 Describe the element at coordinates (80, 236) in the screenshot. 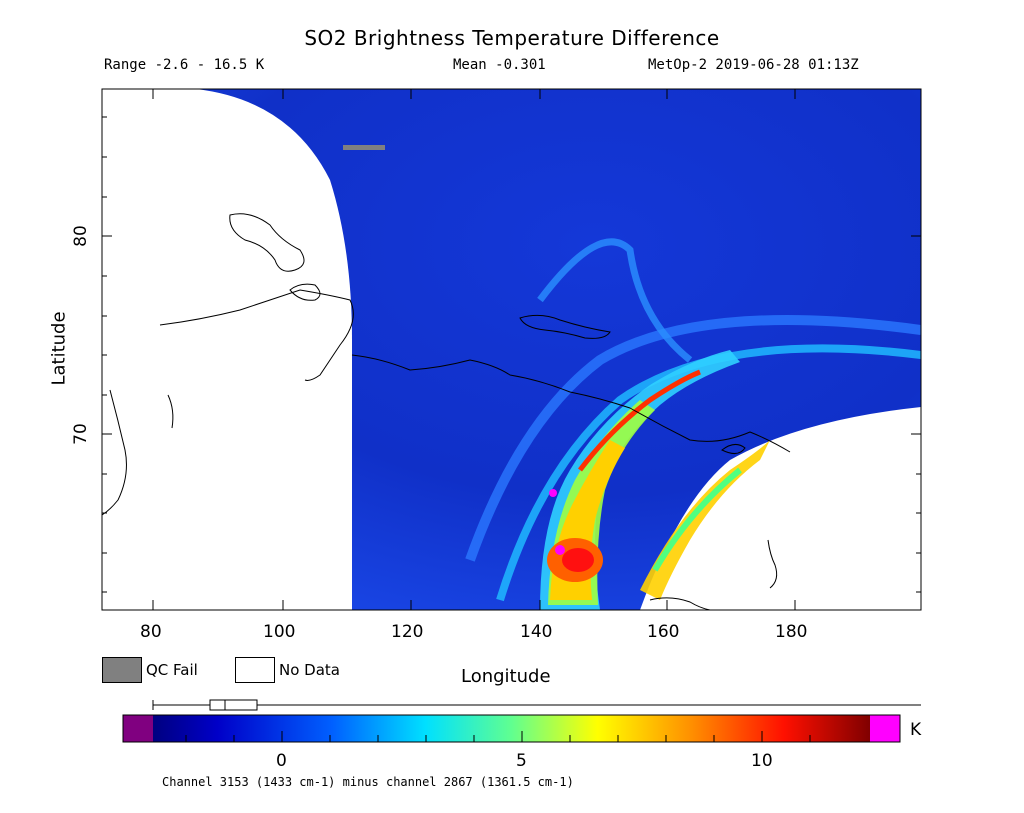

I see `y-tick-label: 80` at that location.